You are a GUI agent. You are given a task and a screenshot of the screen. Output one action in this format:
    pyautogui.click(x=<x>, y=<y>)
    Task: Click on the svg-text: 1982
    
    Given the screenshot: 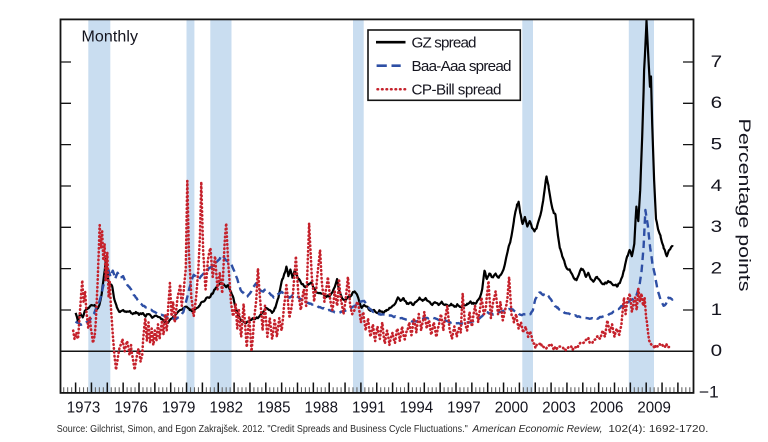 What is the action you would take?
    pyautogui.click(x=226, y=408)
    